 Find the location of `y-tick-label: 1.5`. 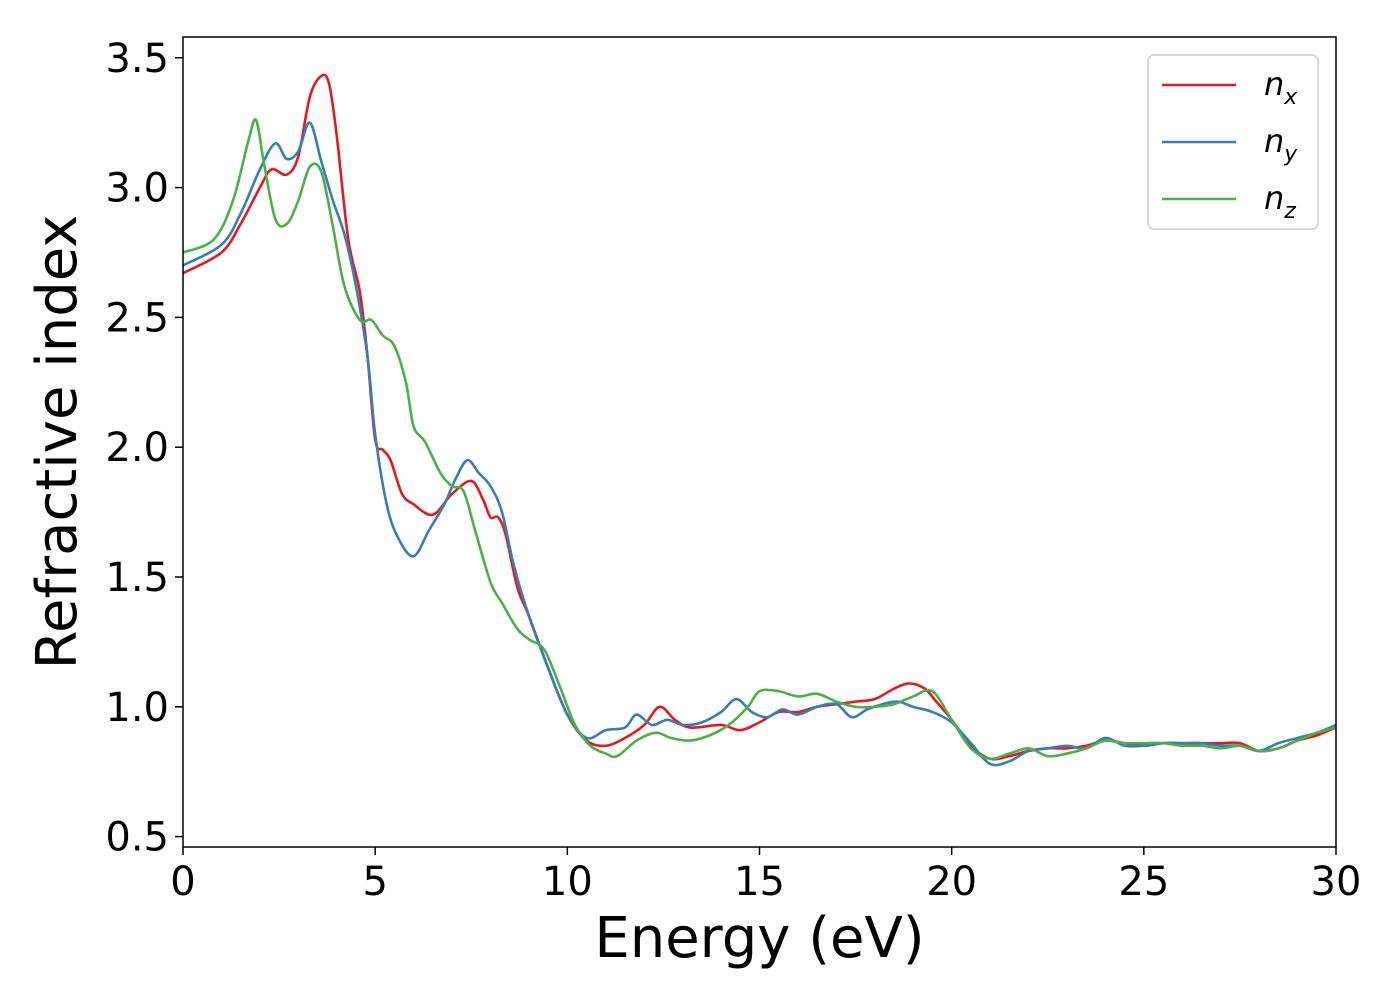

y-tick-label: 1.5 is located at coordinates (137, 578).